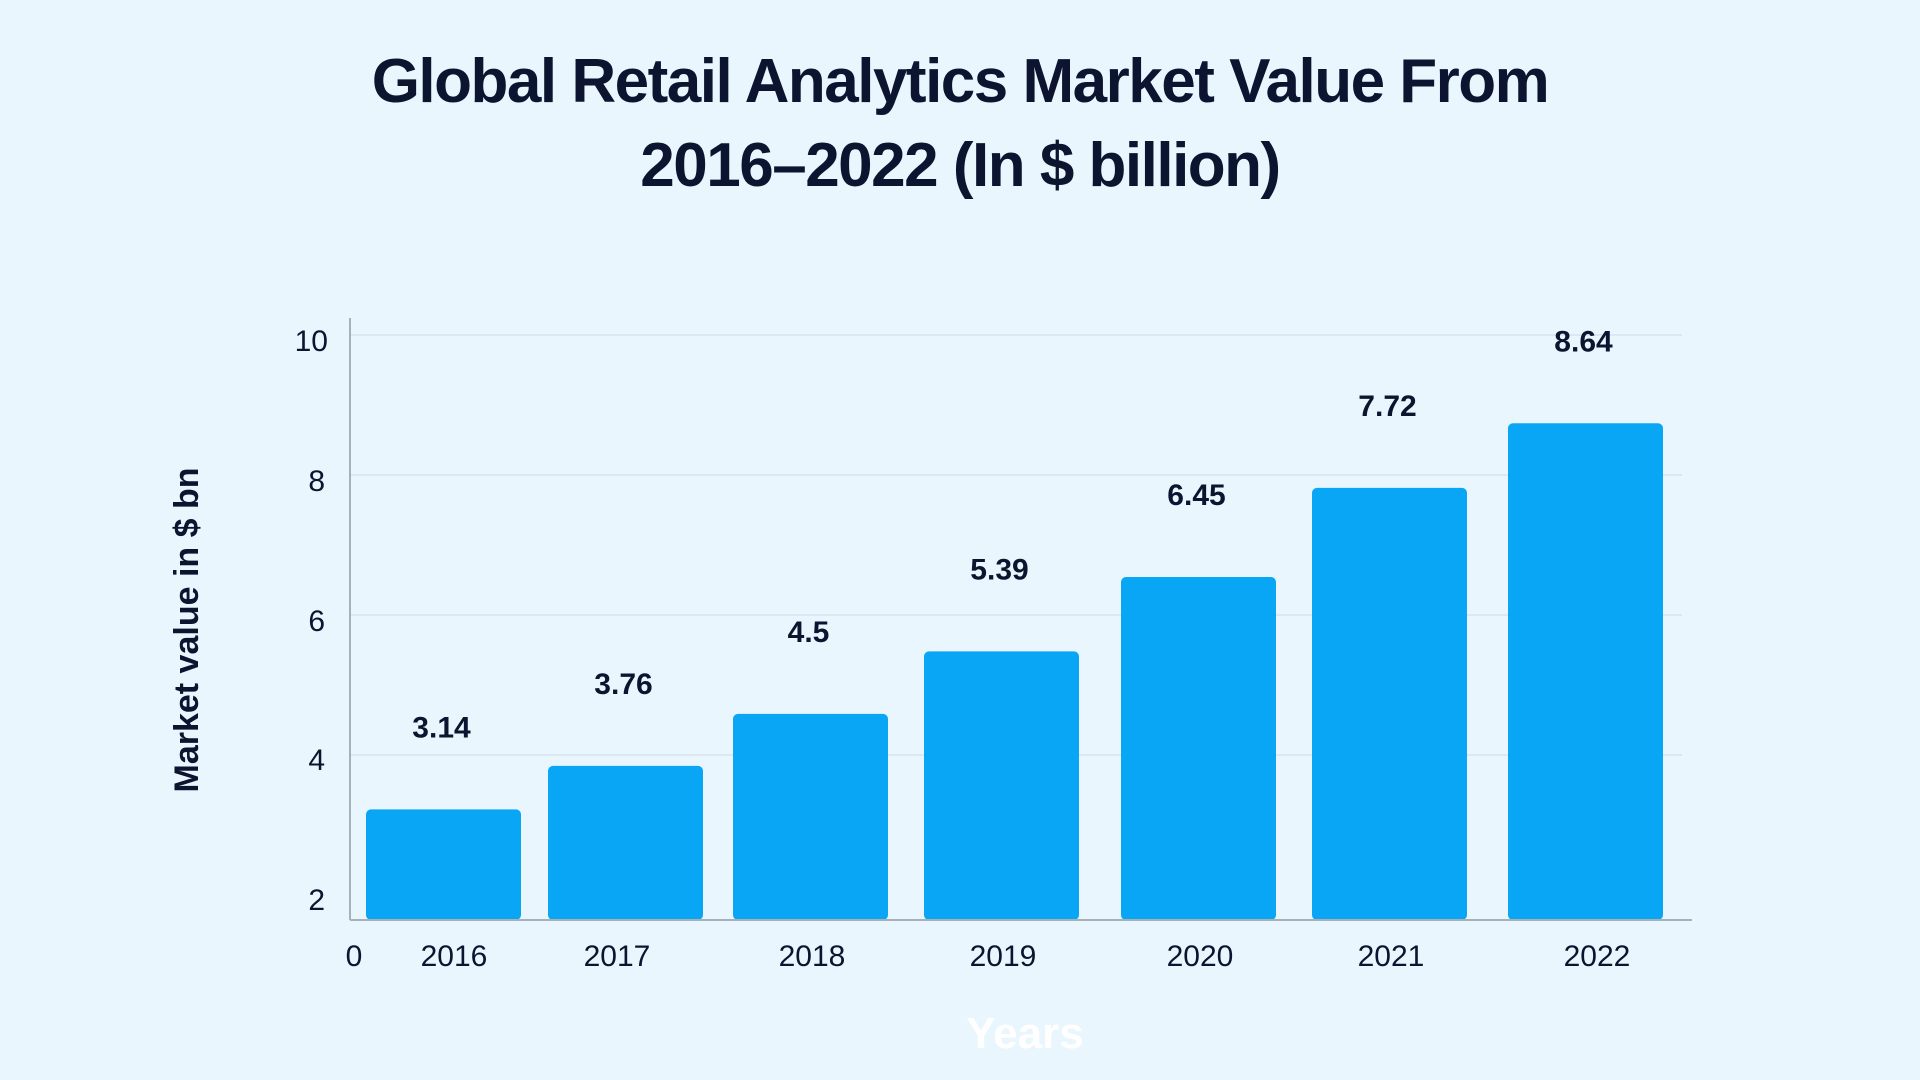  I want to click on x-axis-title: Years, so click(1024, 1033).